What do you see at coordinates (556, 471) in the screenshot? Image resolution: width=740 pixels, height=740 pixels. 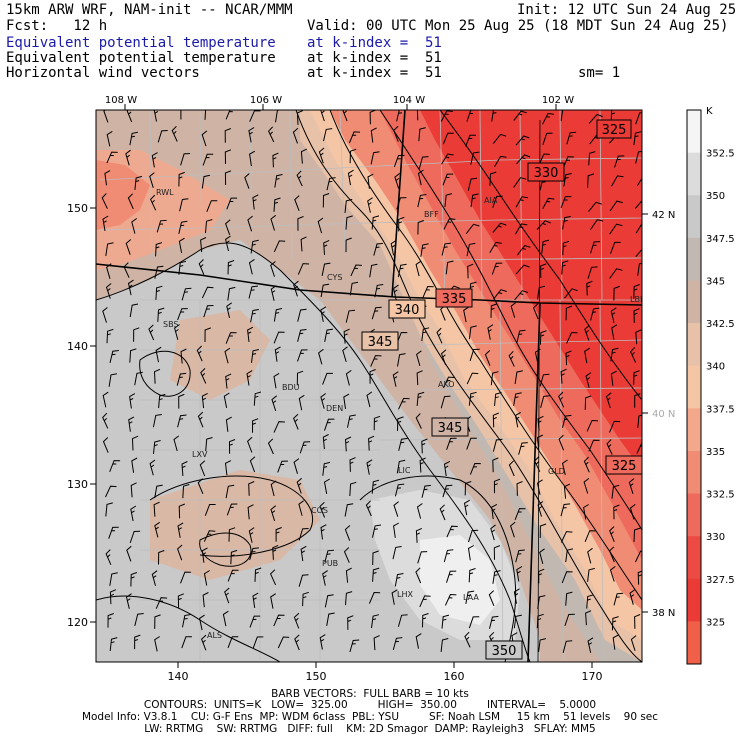 I see `station-gld: GLD` at bounding box center [556, 471].